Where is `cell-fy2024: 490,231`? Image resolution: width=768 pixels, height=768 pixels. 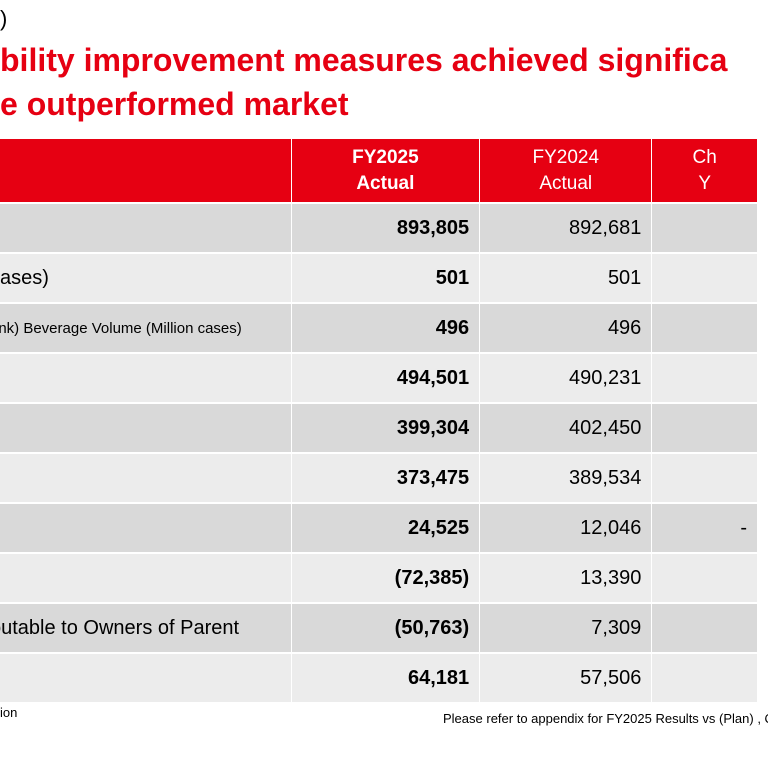
cell-fy2024: 490,231 is located at coordinates (566, 377).